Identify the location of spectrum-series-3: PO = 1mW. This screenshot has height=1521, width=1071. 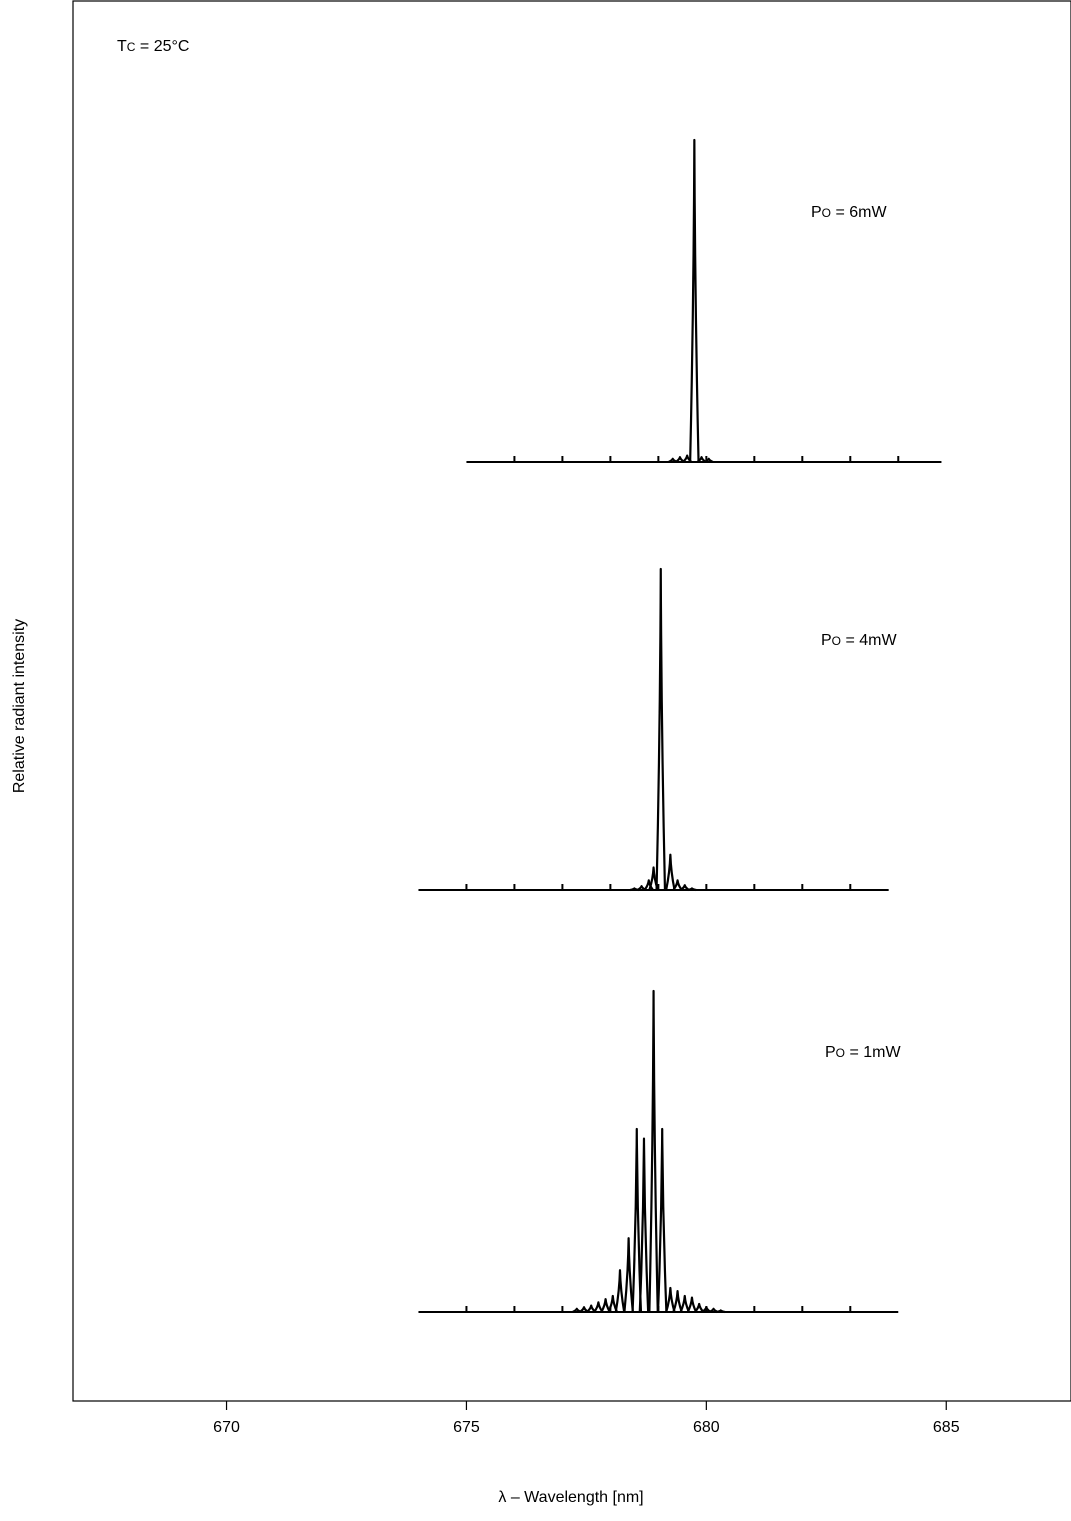
(659, 1151).